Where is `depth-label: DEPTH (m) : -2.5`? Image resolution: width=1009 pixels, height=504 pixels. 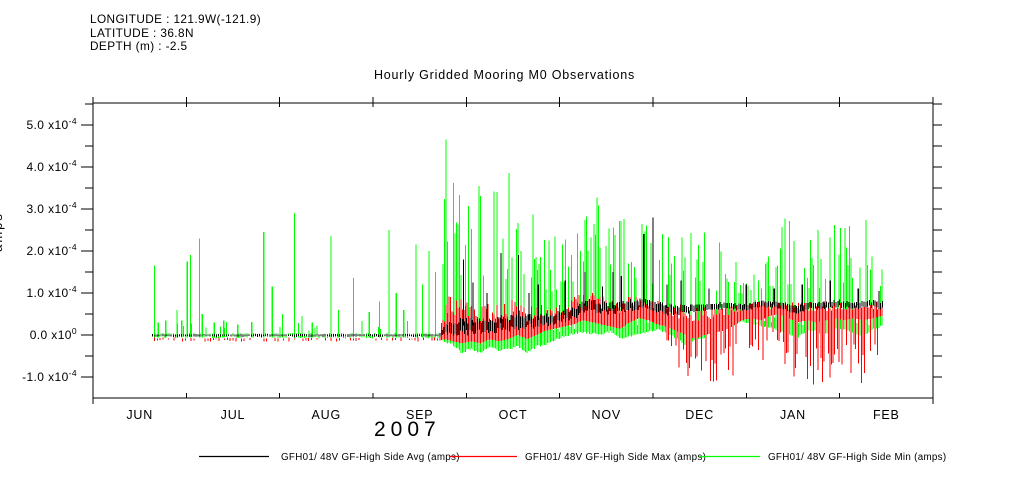
depth-label: DEPTH (m) : -2.5 is located at coordinates (139, 46).